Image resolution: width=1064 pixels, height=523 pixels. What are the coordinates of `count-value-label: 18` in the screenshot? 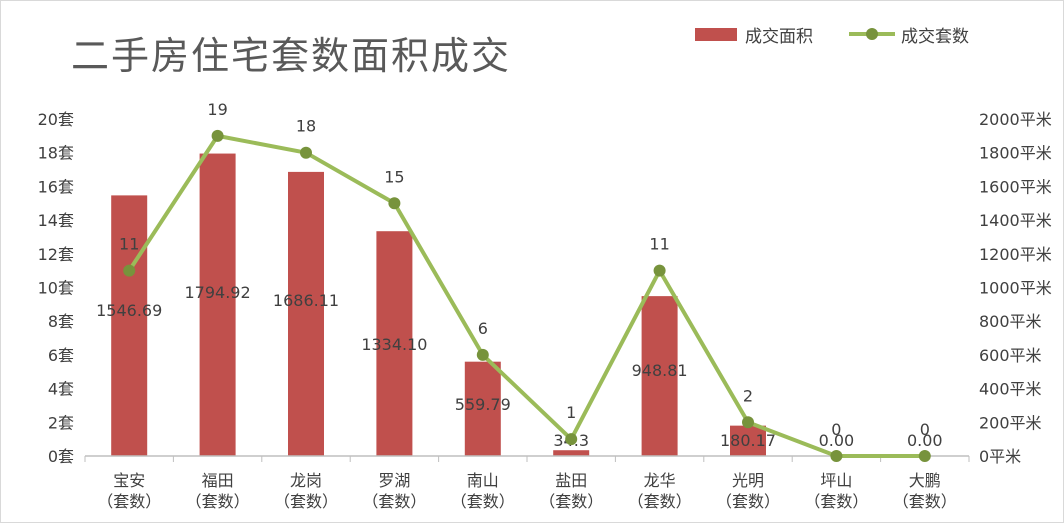 It's located at (306, 126).